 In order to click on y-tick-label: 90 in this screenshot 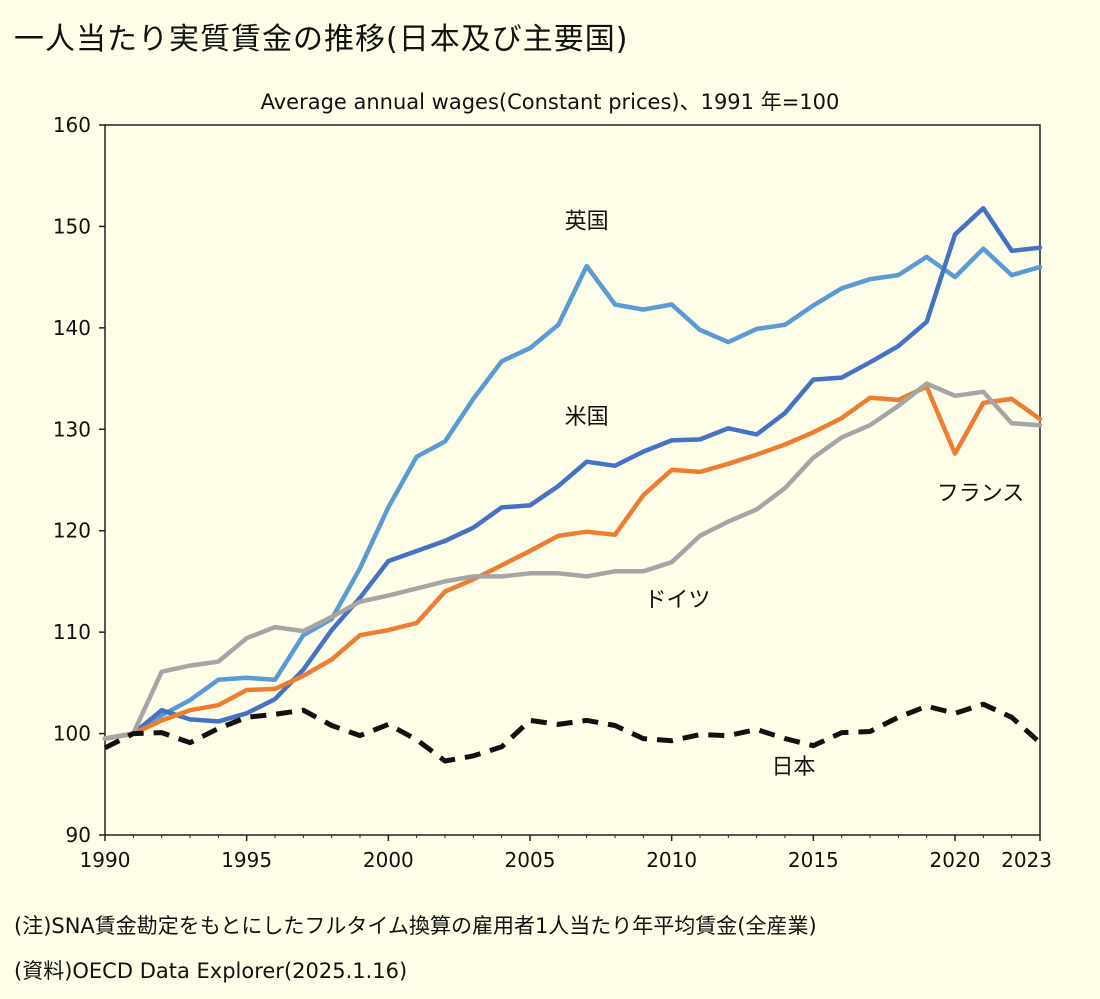, I will do `click(78, 835)`.